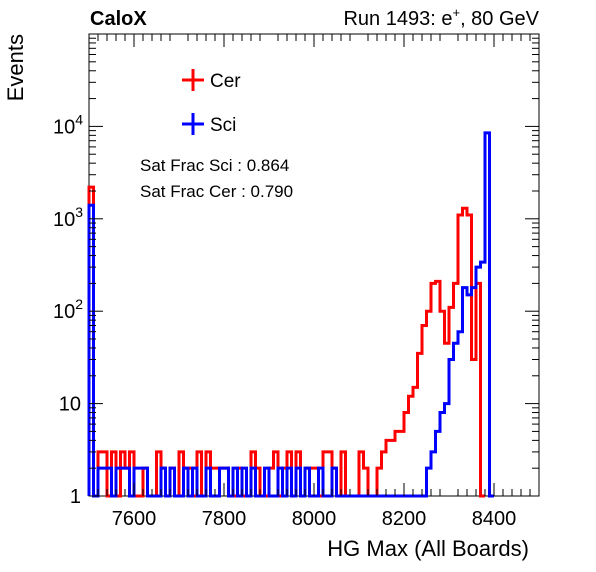 The height and width of the screenshot is (572, 596). Describe the element at coordinates (211, 102) in the screenshot. I see `legend: Cer Sci` at that location.